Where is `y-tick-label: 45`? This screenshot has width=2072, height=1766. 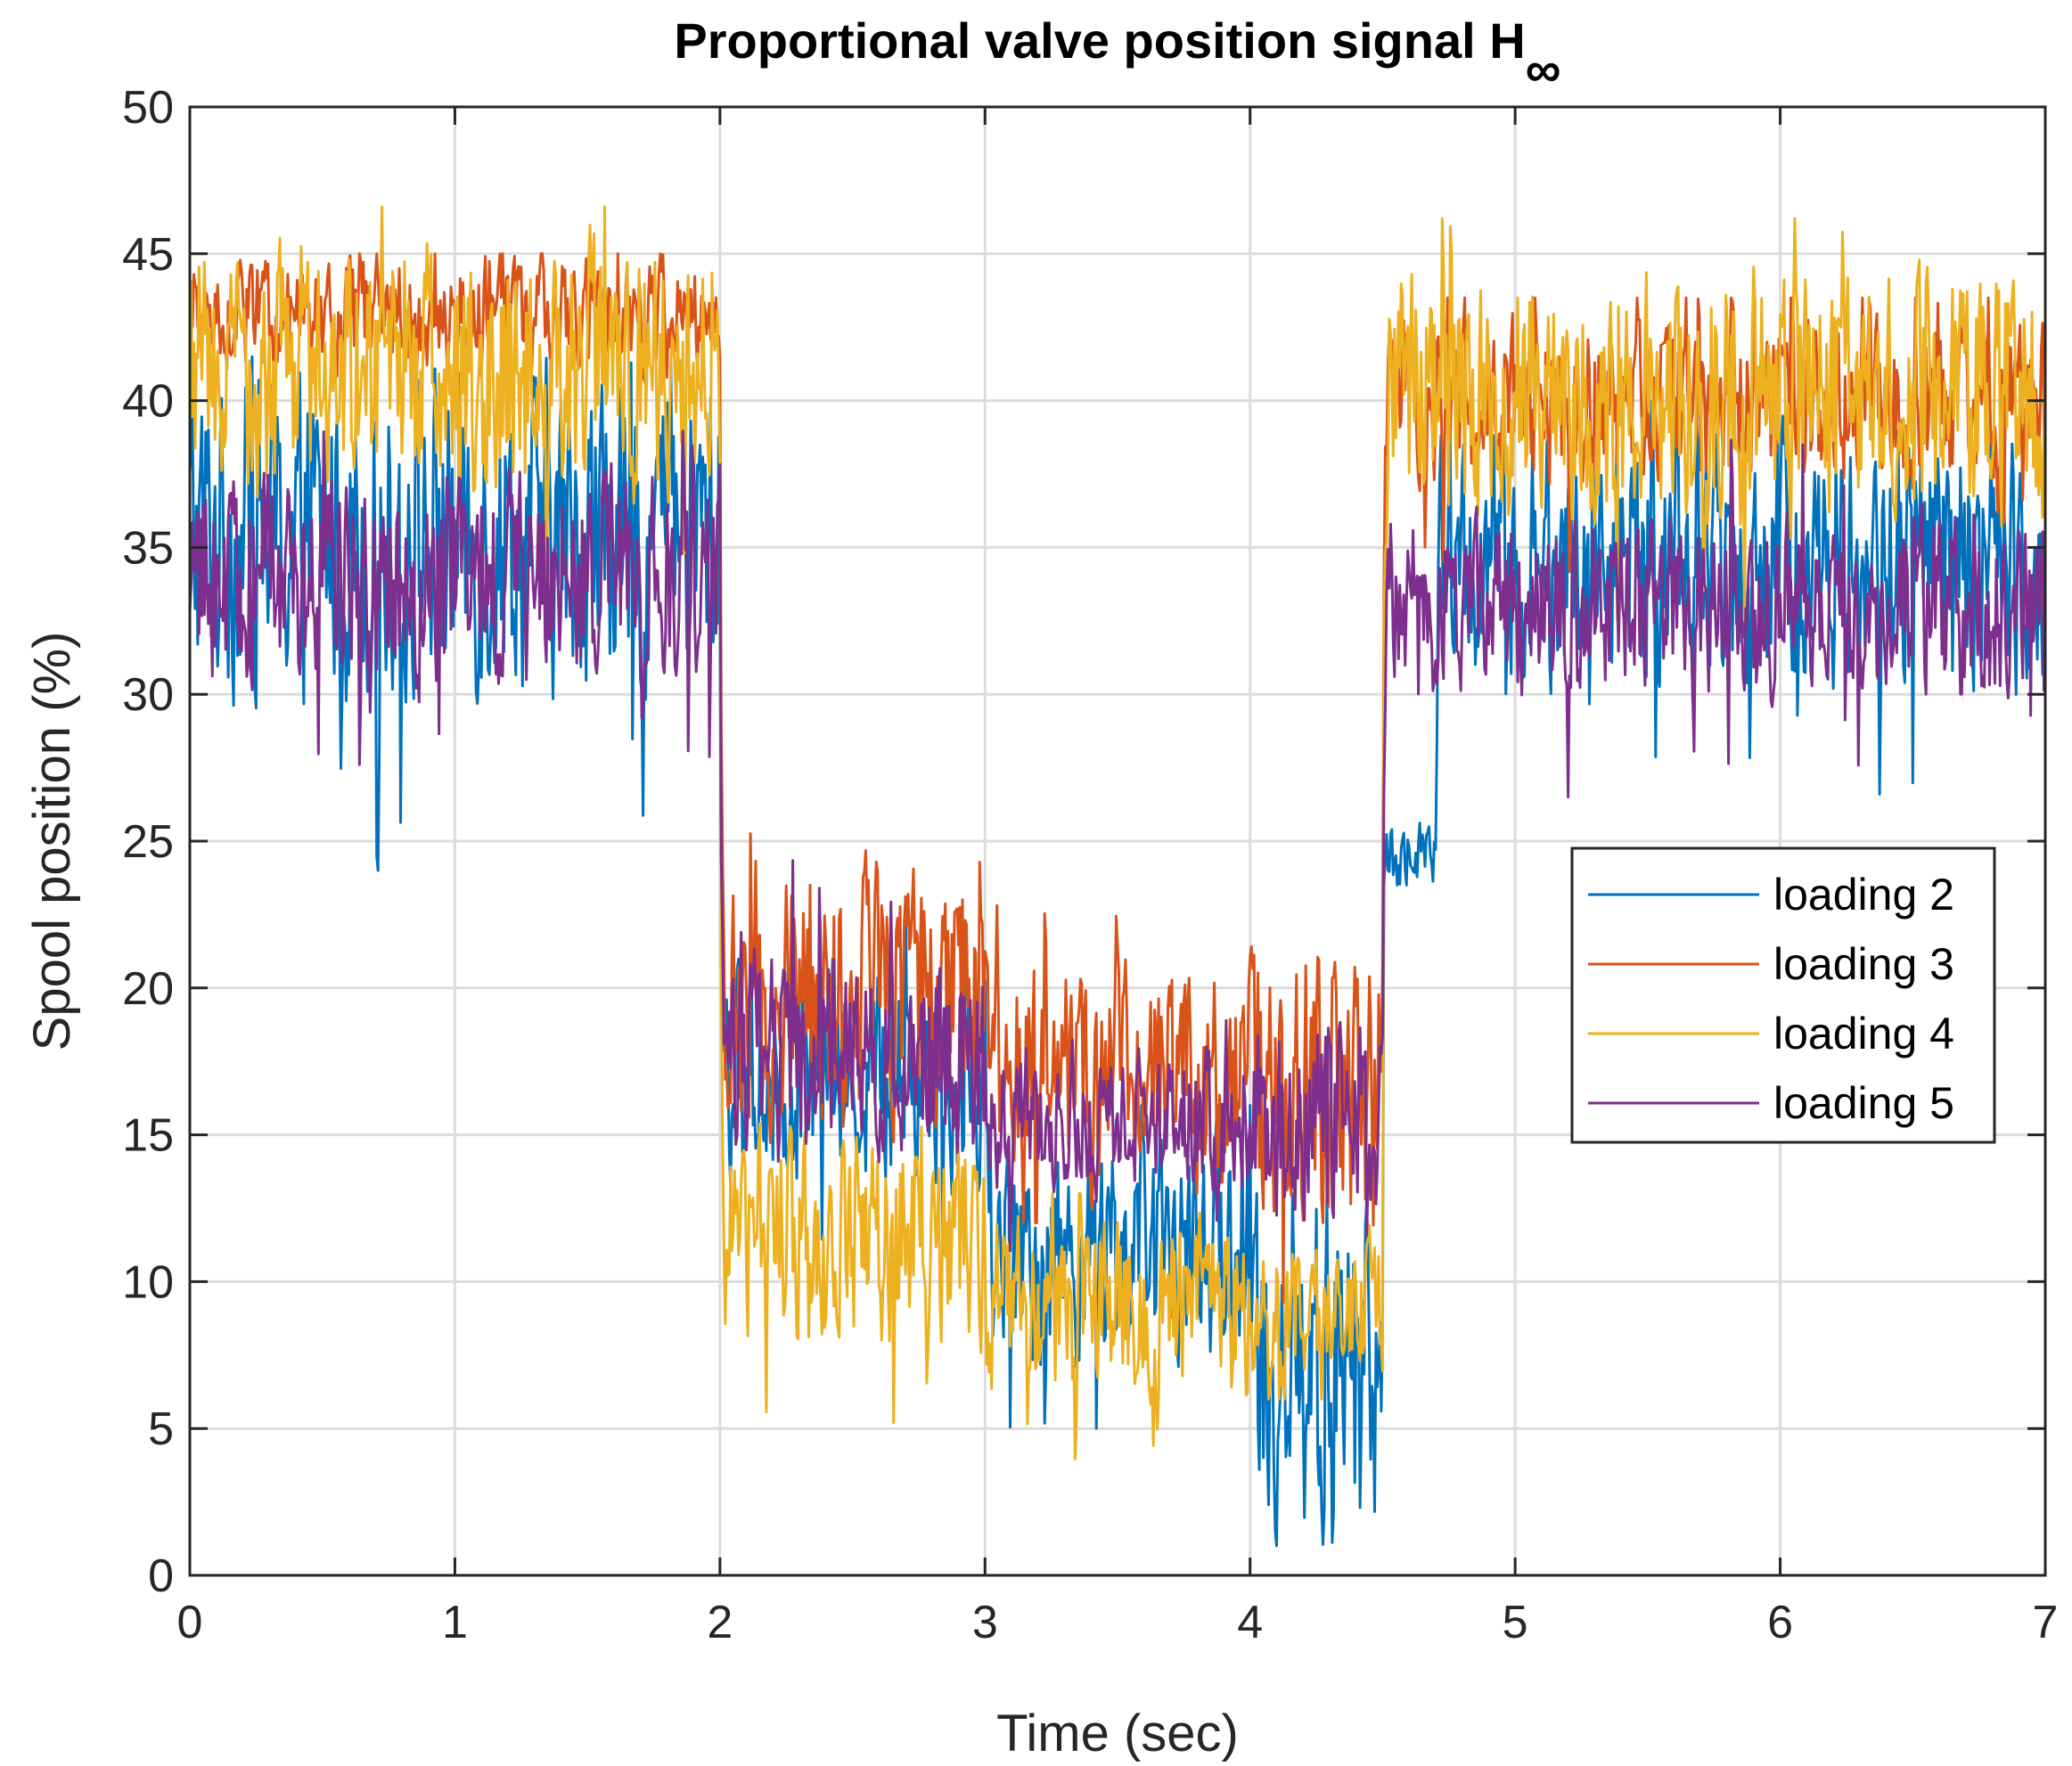 y-tick-label: 45 is located at coordinates (148, 255).